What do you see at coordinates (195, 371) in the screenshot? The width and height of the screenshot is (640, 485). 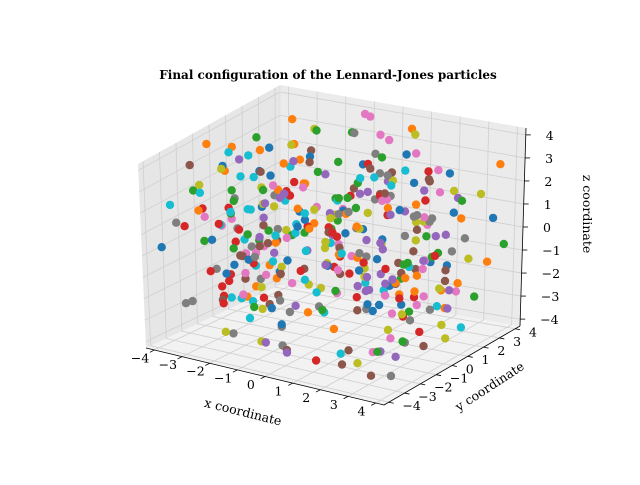 I see `x-tick-label: −2` at bounding box center [195, 371].